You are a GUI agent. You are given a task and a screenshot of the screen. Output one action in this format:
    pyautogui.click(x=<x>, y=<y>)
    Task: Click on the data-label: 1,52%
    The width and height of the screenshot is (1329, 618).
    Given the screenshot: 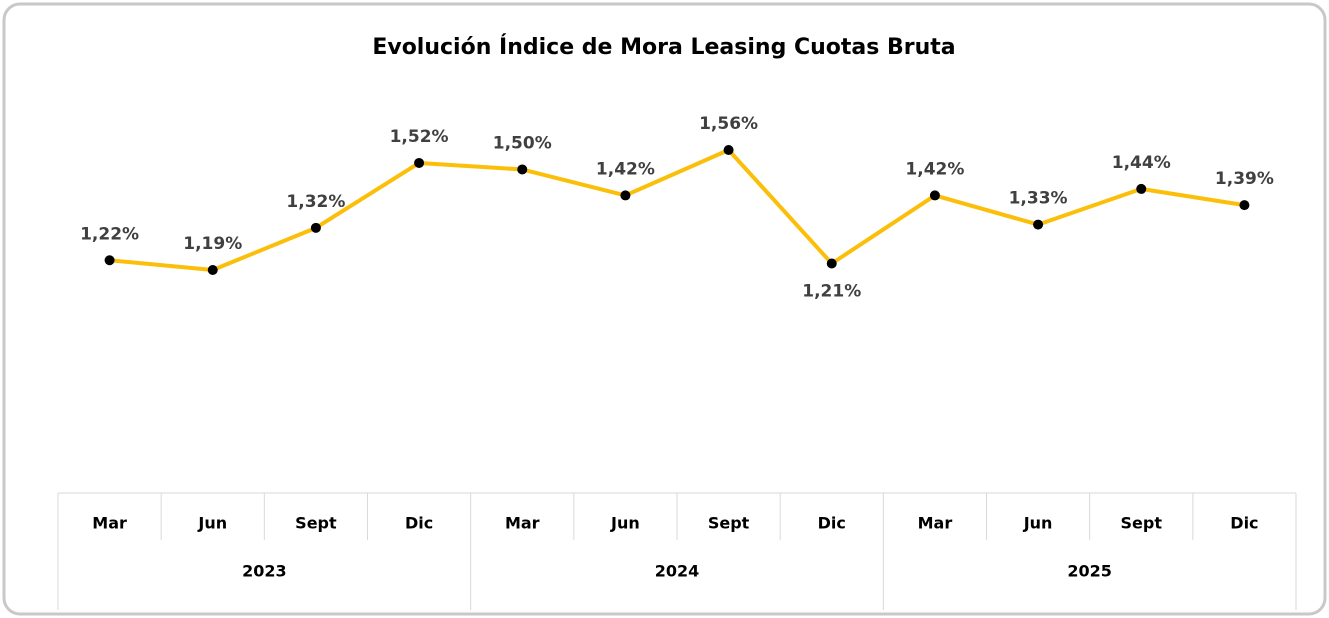 What is the action you would take?
    pyautogui.click(x=419, y=137)
    